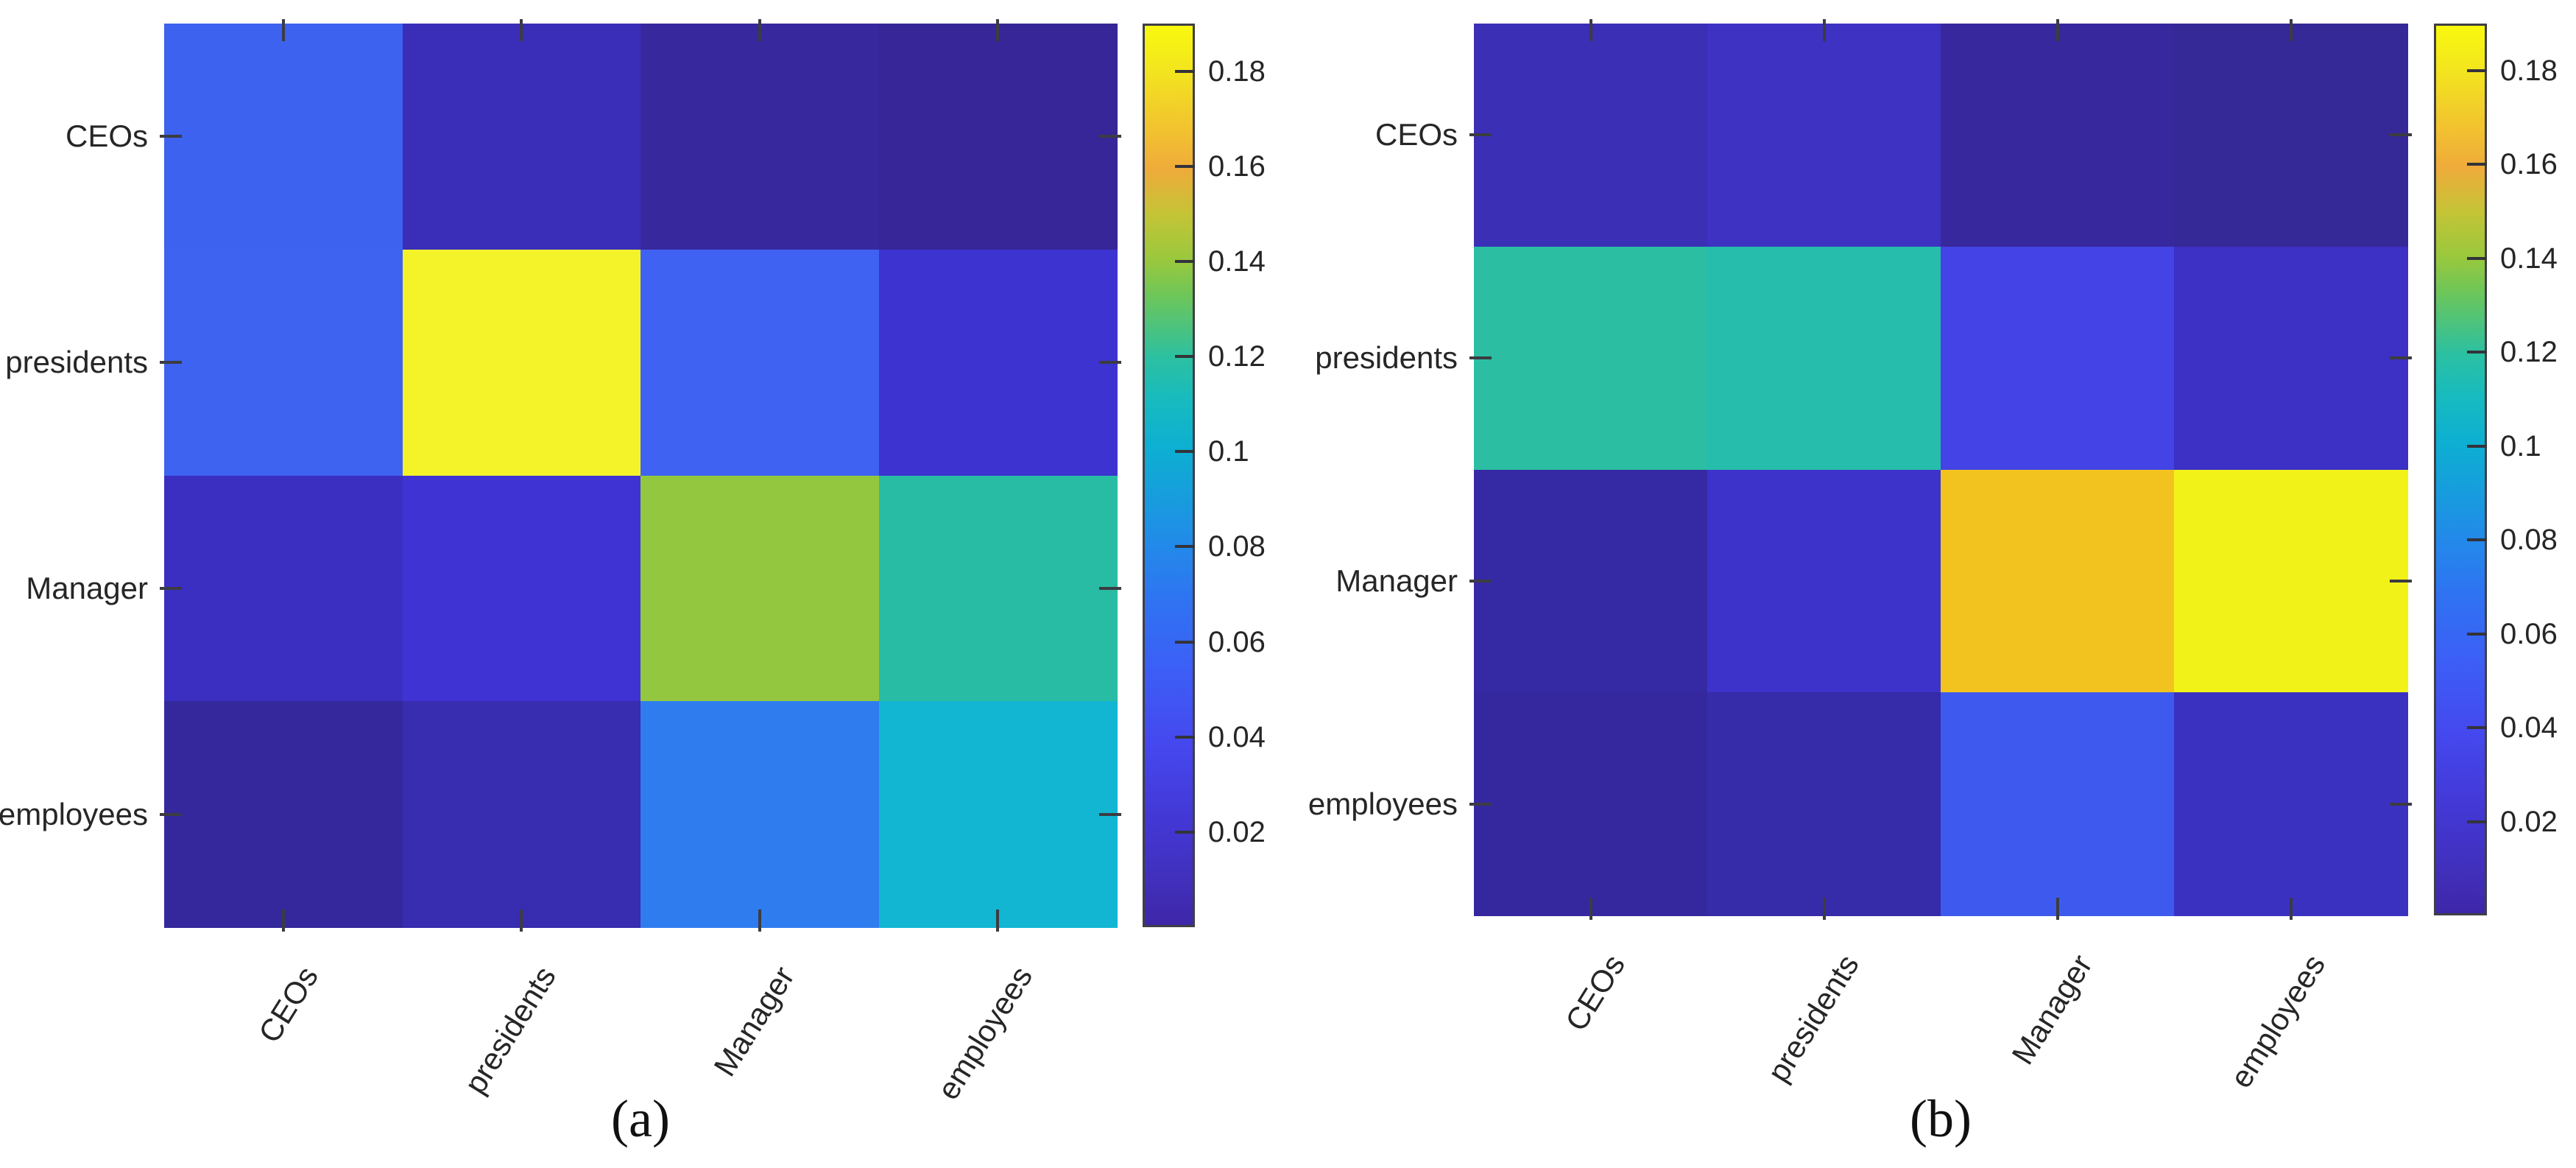  What do you see at coordinates (283, 815) in the screenshot?
I see `heatmap-cell-a-r3c0` at bounding box center [283, 815].